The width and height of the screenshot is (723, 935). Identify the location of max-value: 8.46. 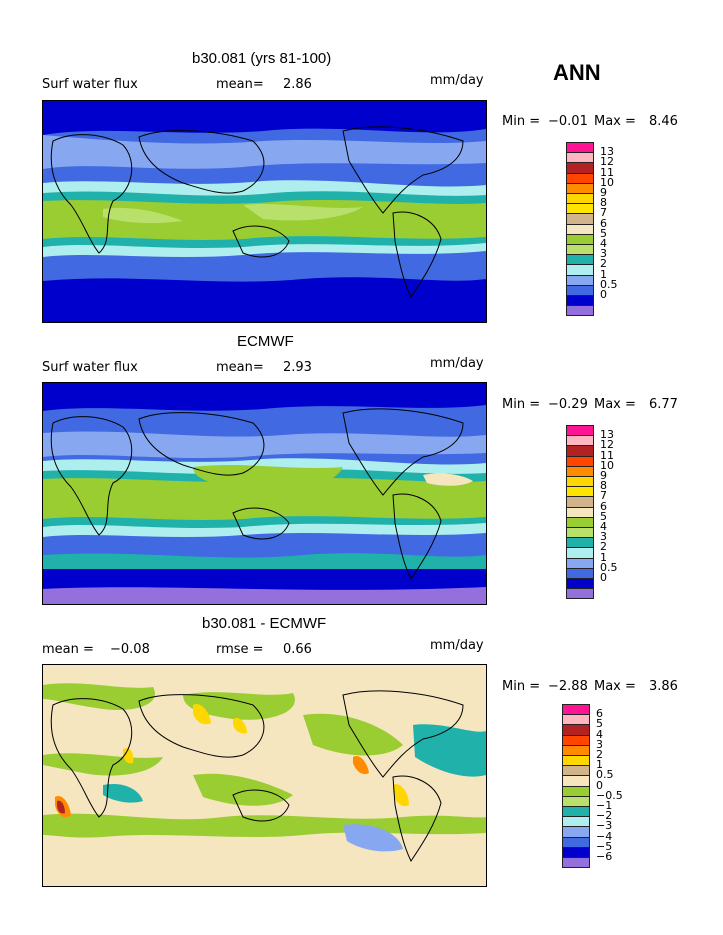
(663, 121).